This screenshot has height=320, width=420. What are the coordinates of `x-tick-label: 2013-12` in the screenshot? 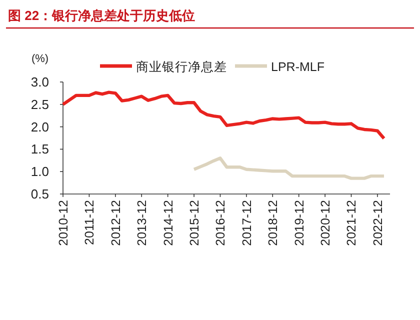 It's located at (142, 223).